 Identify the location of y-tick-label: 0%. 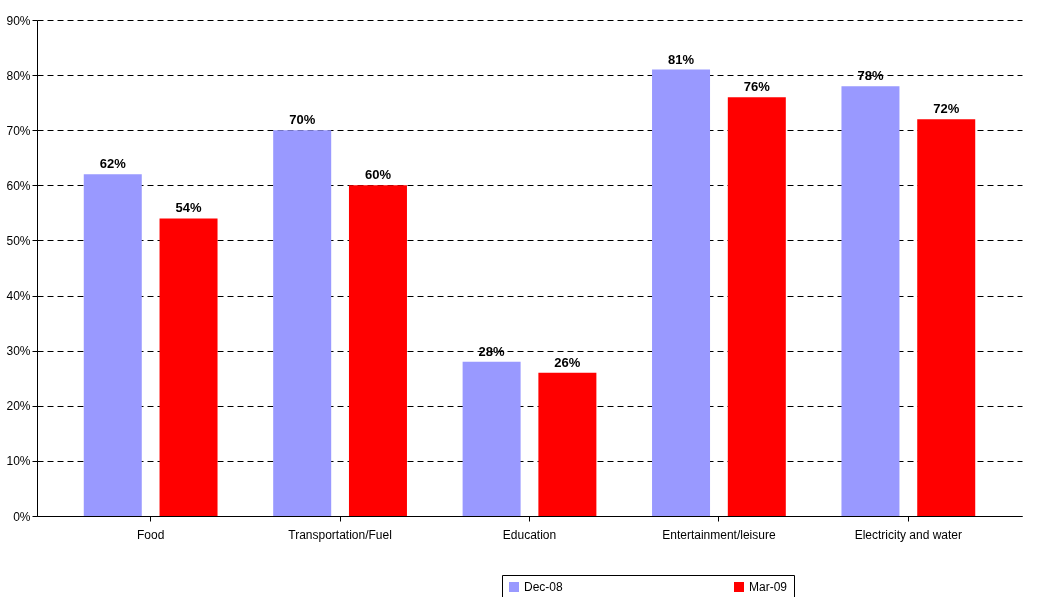
(22, 516).